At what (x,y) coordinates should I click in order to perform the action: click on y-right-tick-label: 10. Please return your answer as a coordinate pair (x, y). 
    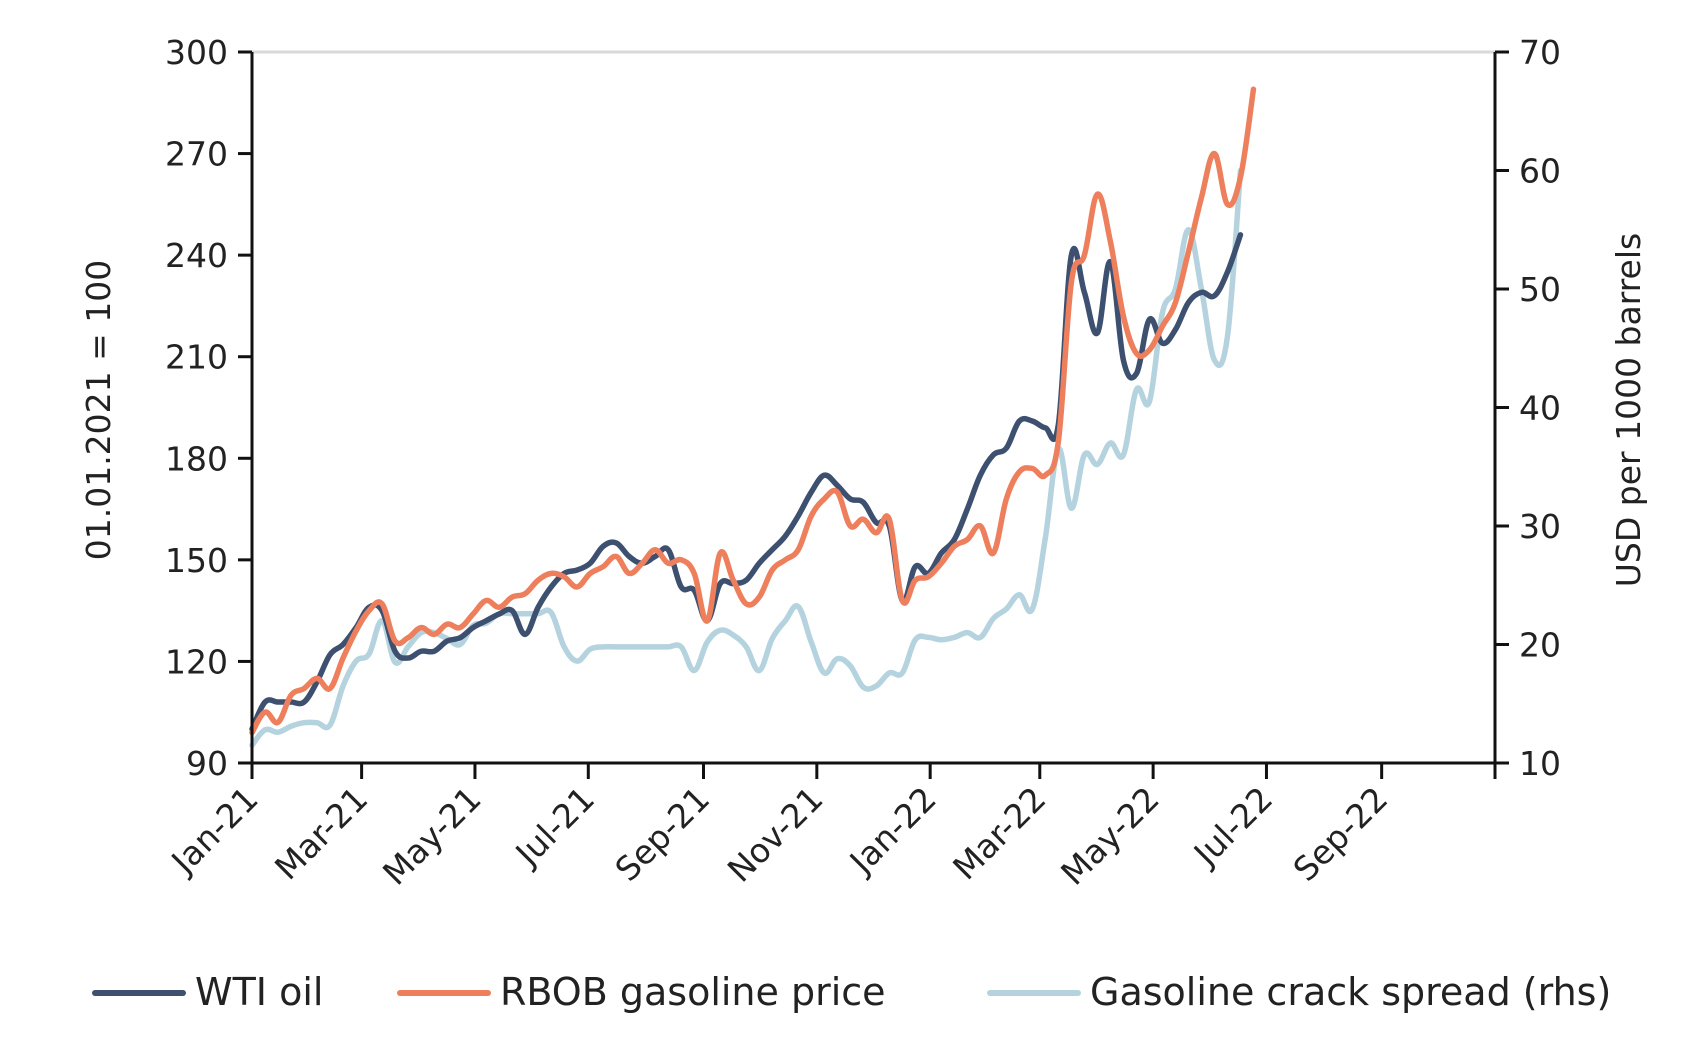
    Looking at the image, I should click on (1540, 763).